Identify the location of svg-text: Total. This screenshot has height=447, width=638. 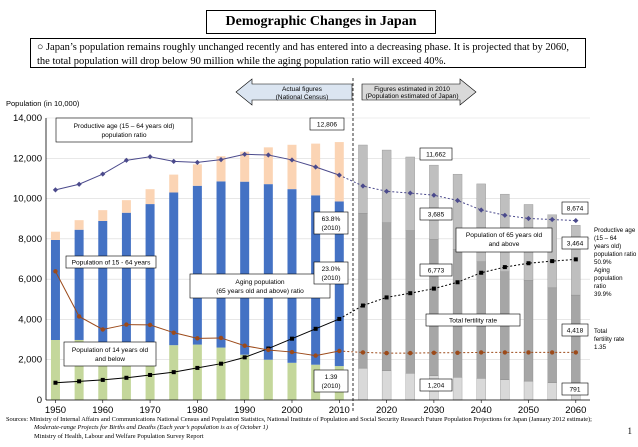
(600, 331).